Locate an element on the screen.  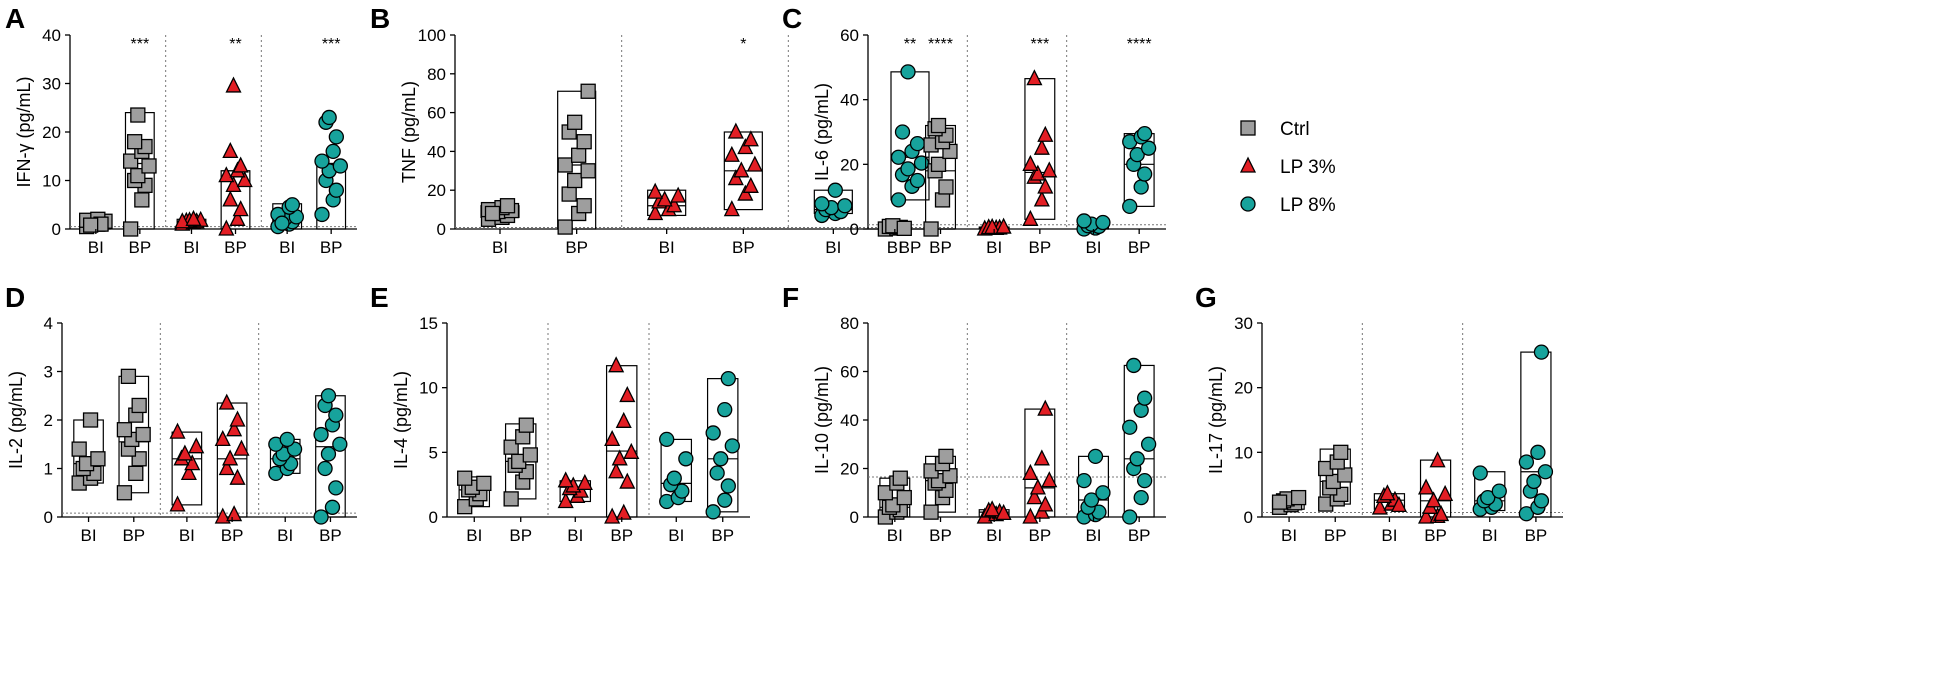
y-tick-label: 3 is located at coordinates (48, 372).